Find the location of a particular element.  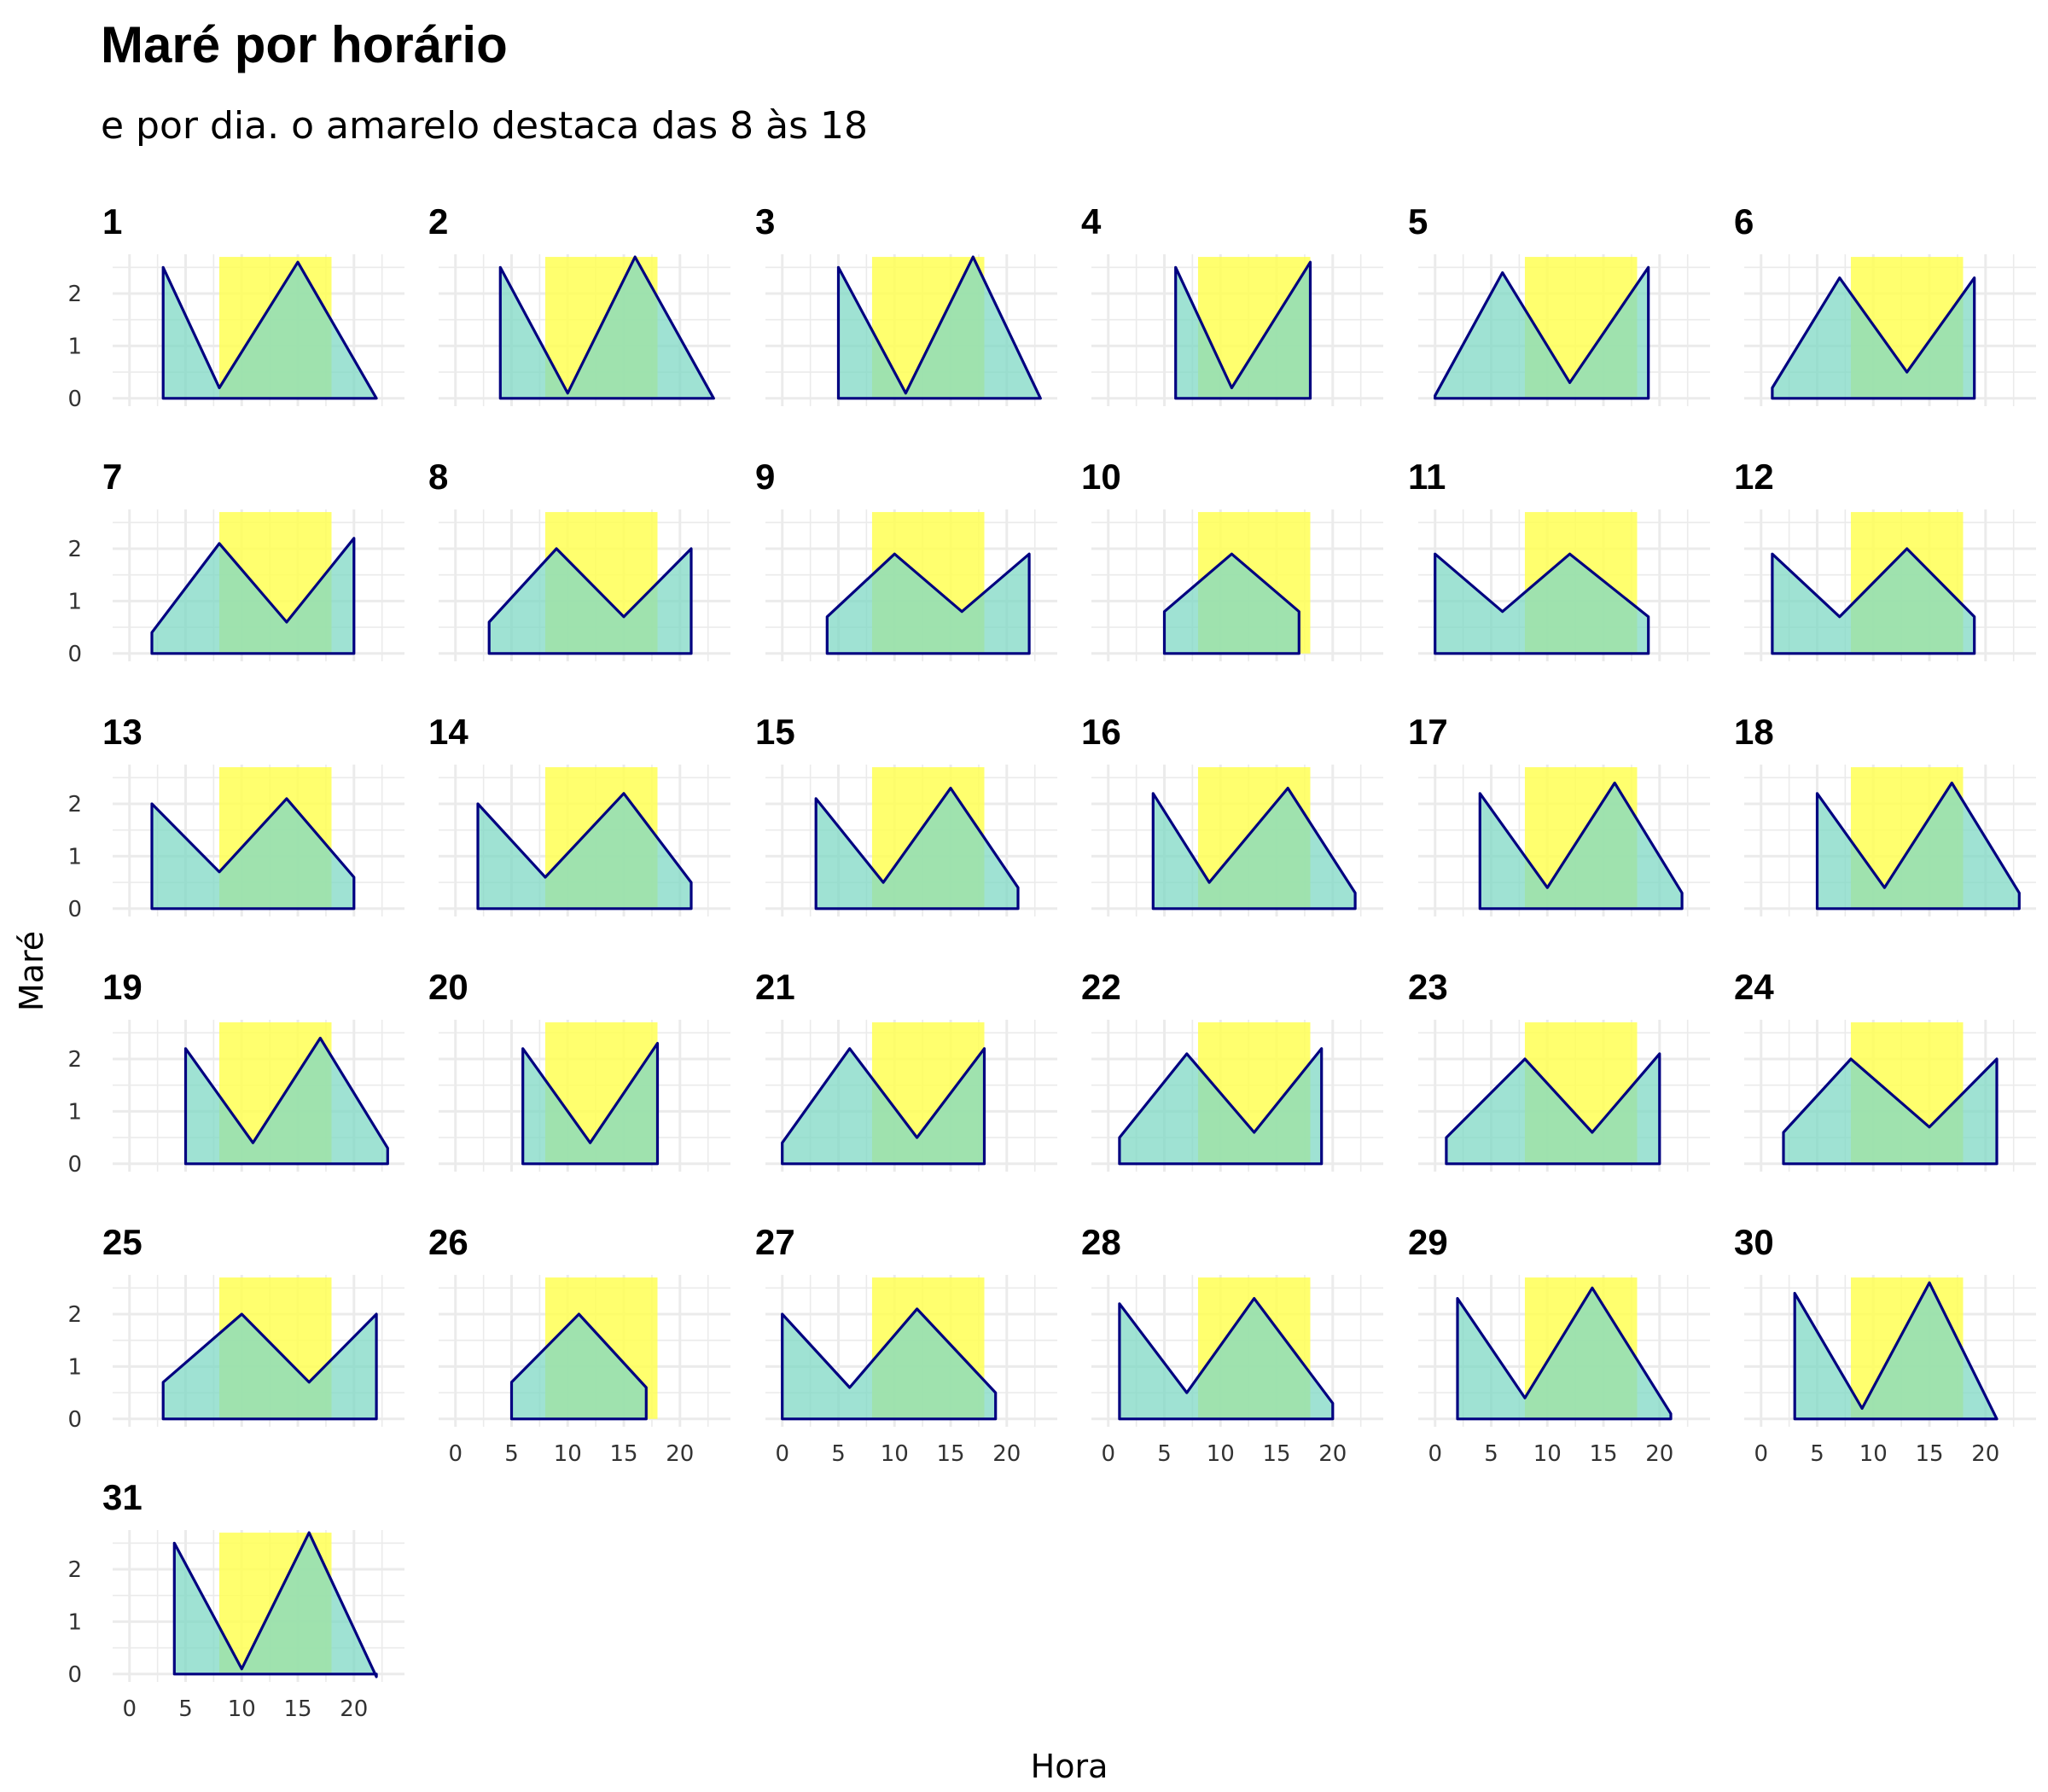

facet-strip-label: 14 is located at coordinates (448, 732).